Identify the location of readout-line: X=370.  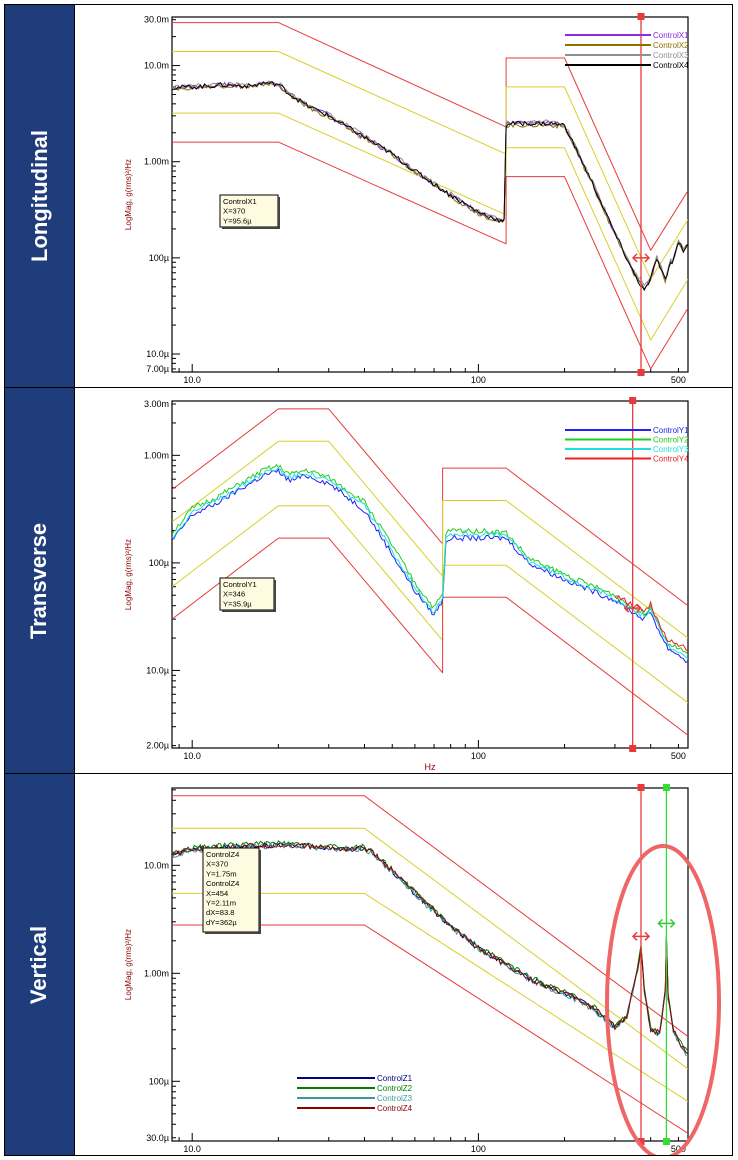
(234, 211).